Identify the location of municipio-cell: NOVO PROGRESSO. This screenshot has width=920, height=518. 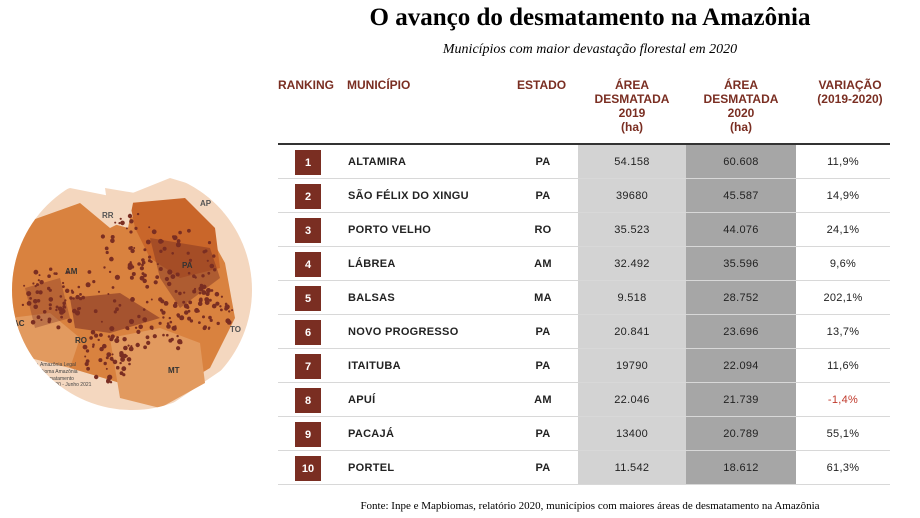
(403, 331).